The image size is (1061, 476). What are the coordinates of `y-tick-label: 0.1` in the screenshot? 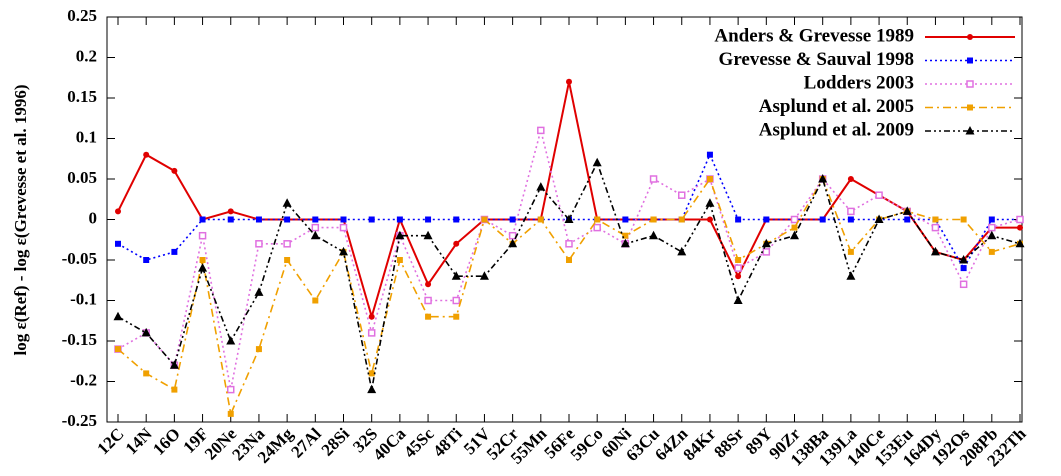 It's located at (86, 136).